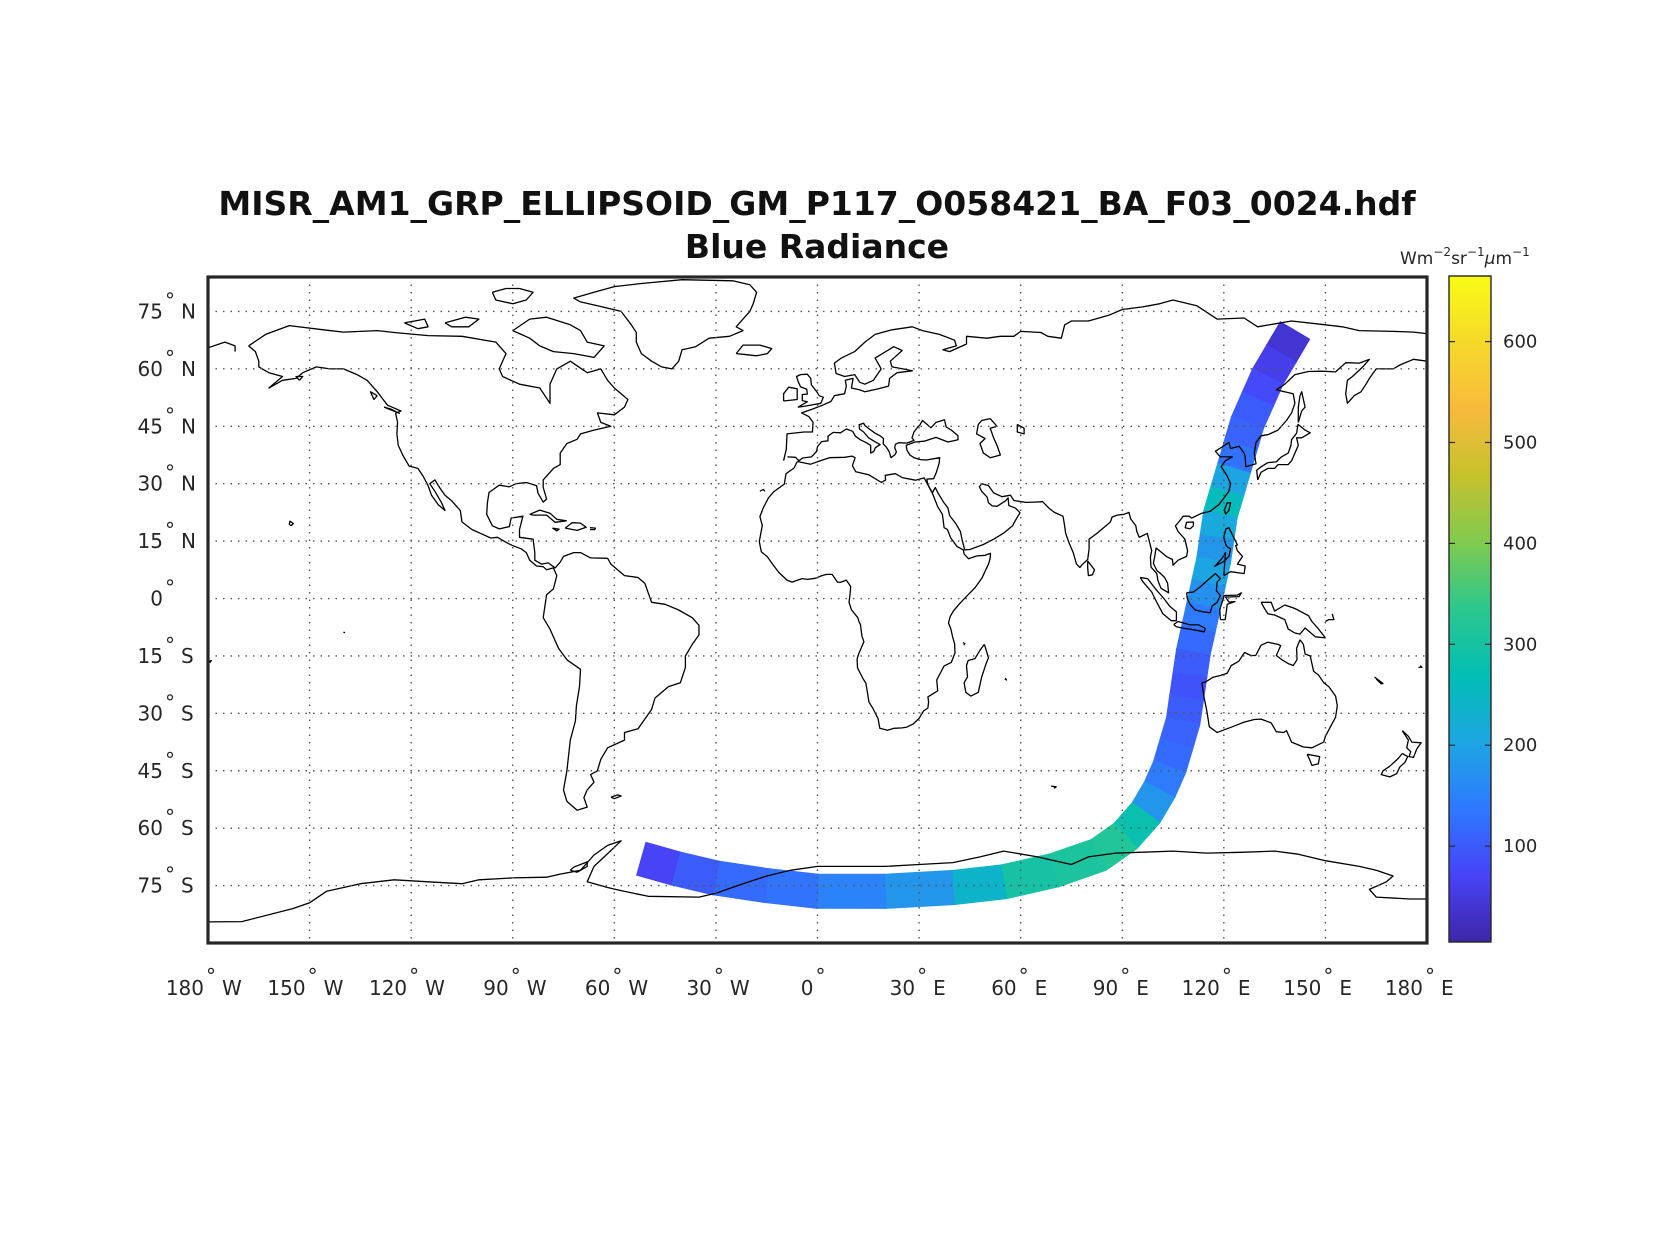  I want to click on units-exp-3: −1, so click(1521, 252).